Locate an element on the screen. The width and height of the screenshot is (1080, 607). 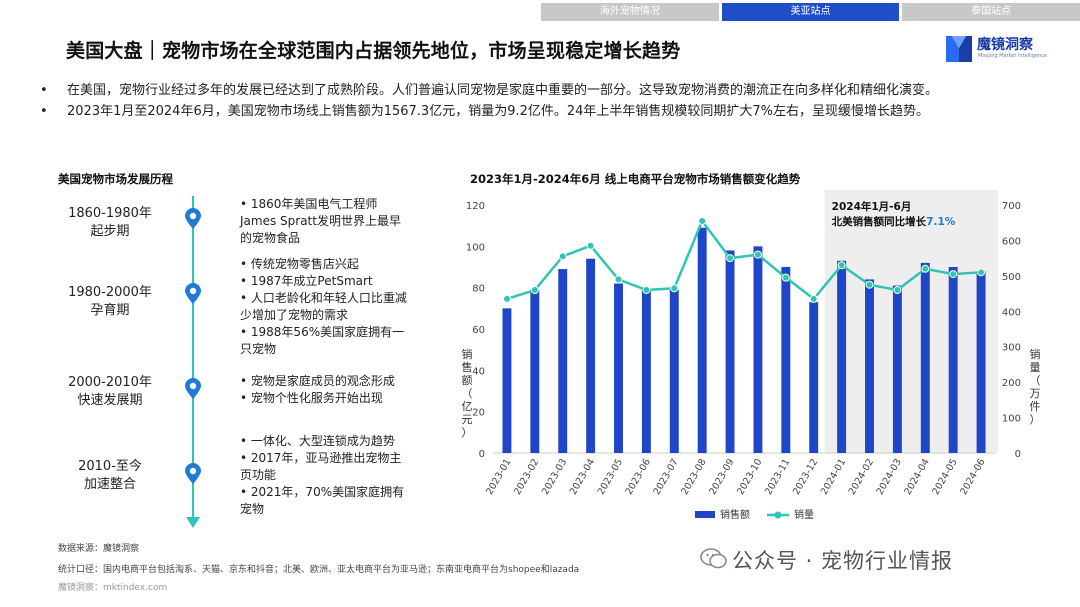
y-right-tick-label: 300 is located at coordinates (1011, 348).